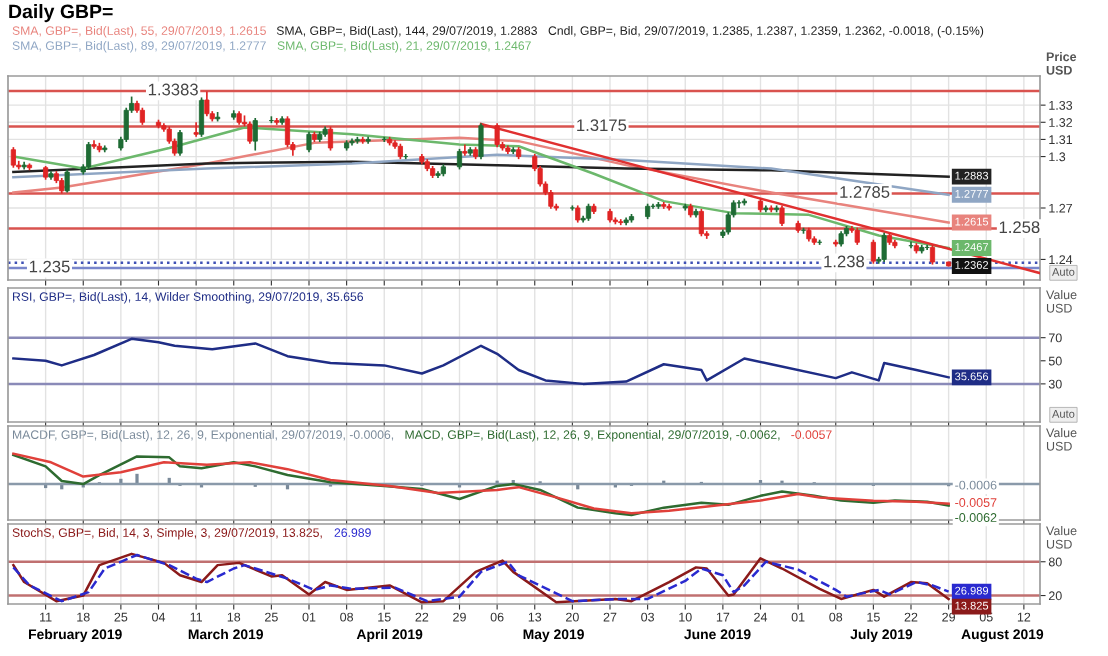 Image resolution: width=1108 pixels, height=656 pixels. I want to click on ref-line-label: 1.3383, so click(173, 89).